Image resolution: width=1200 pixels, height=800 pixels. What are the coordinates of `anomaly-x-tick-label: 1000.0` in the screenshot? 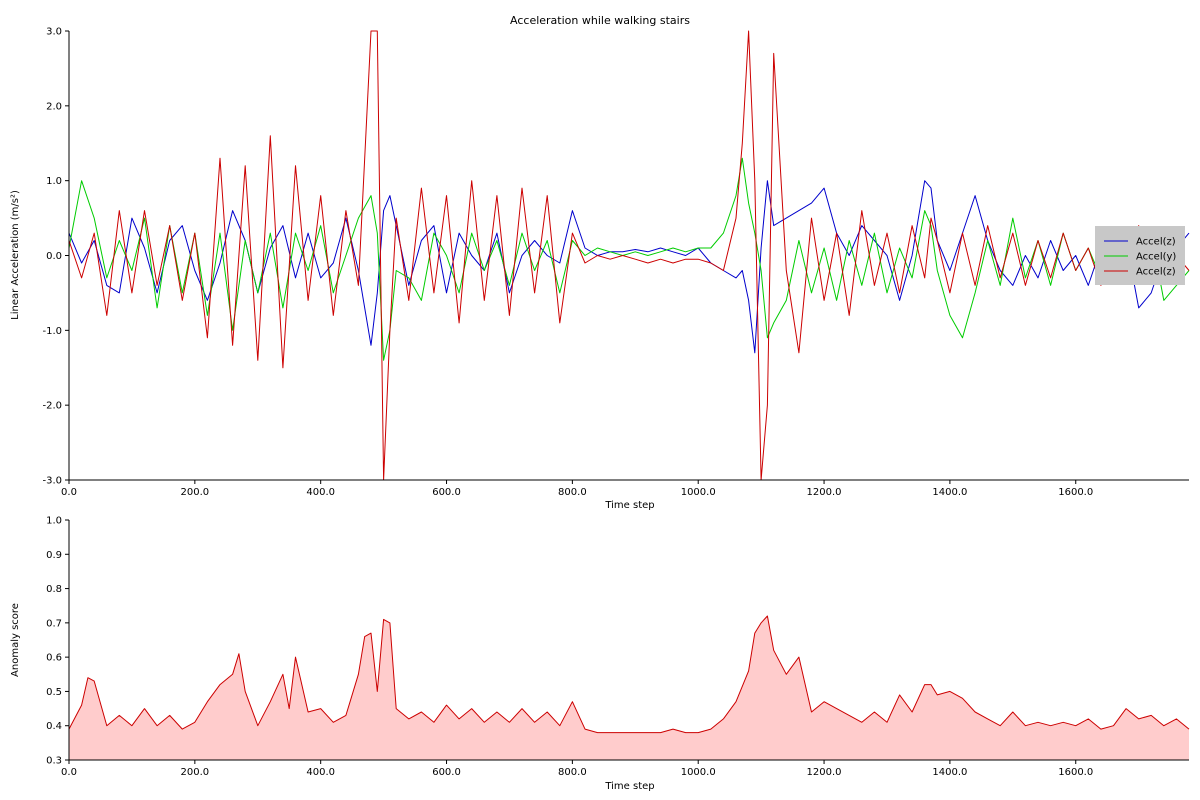 It's located at (698, 772).